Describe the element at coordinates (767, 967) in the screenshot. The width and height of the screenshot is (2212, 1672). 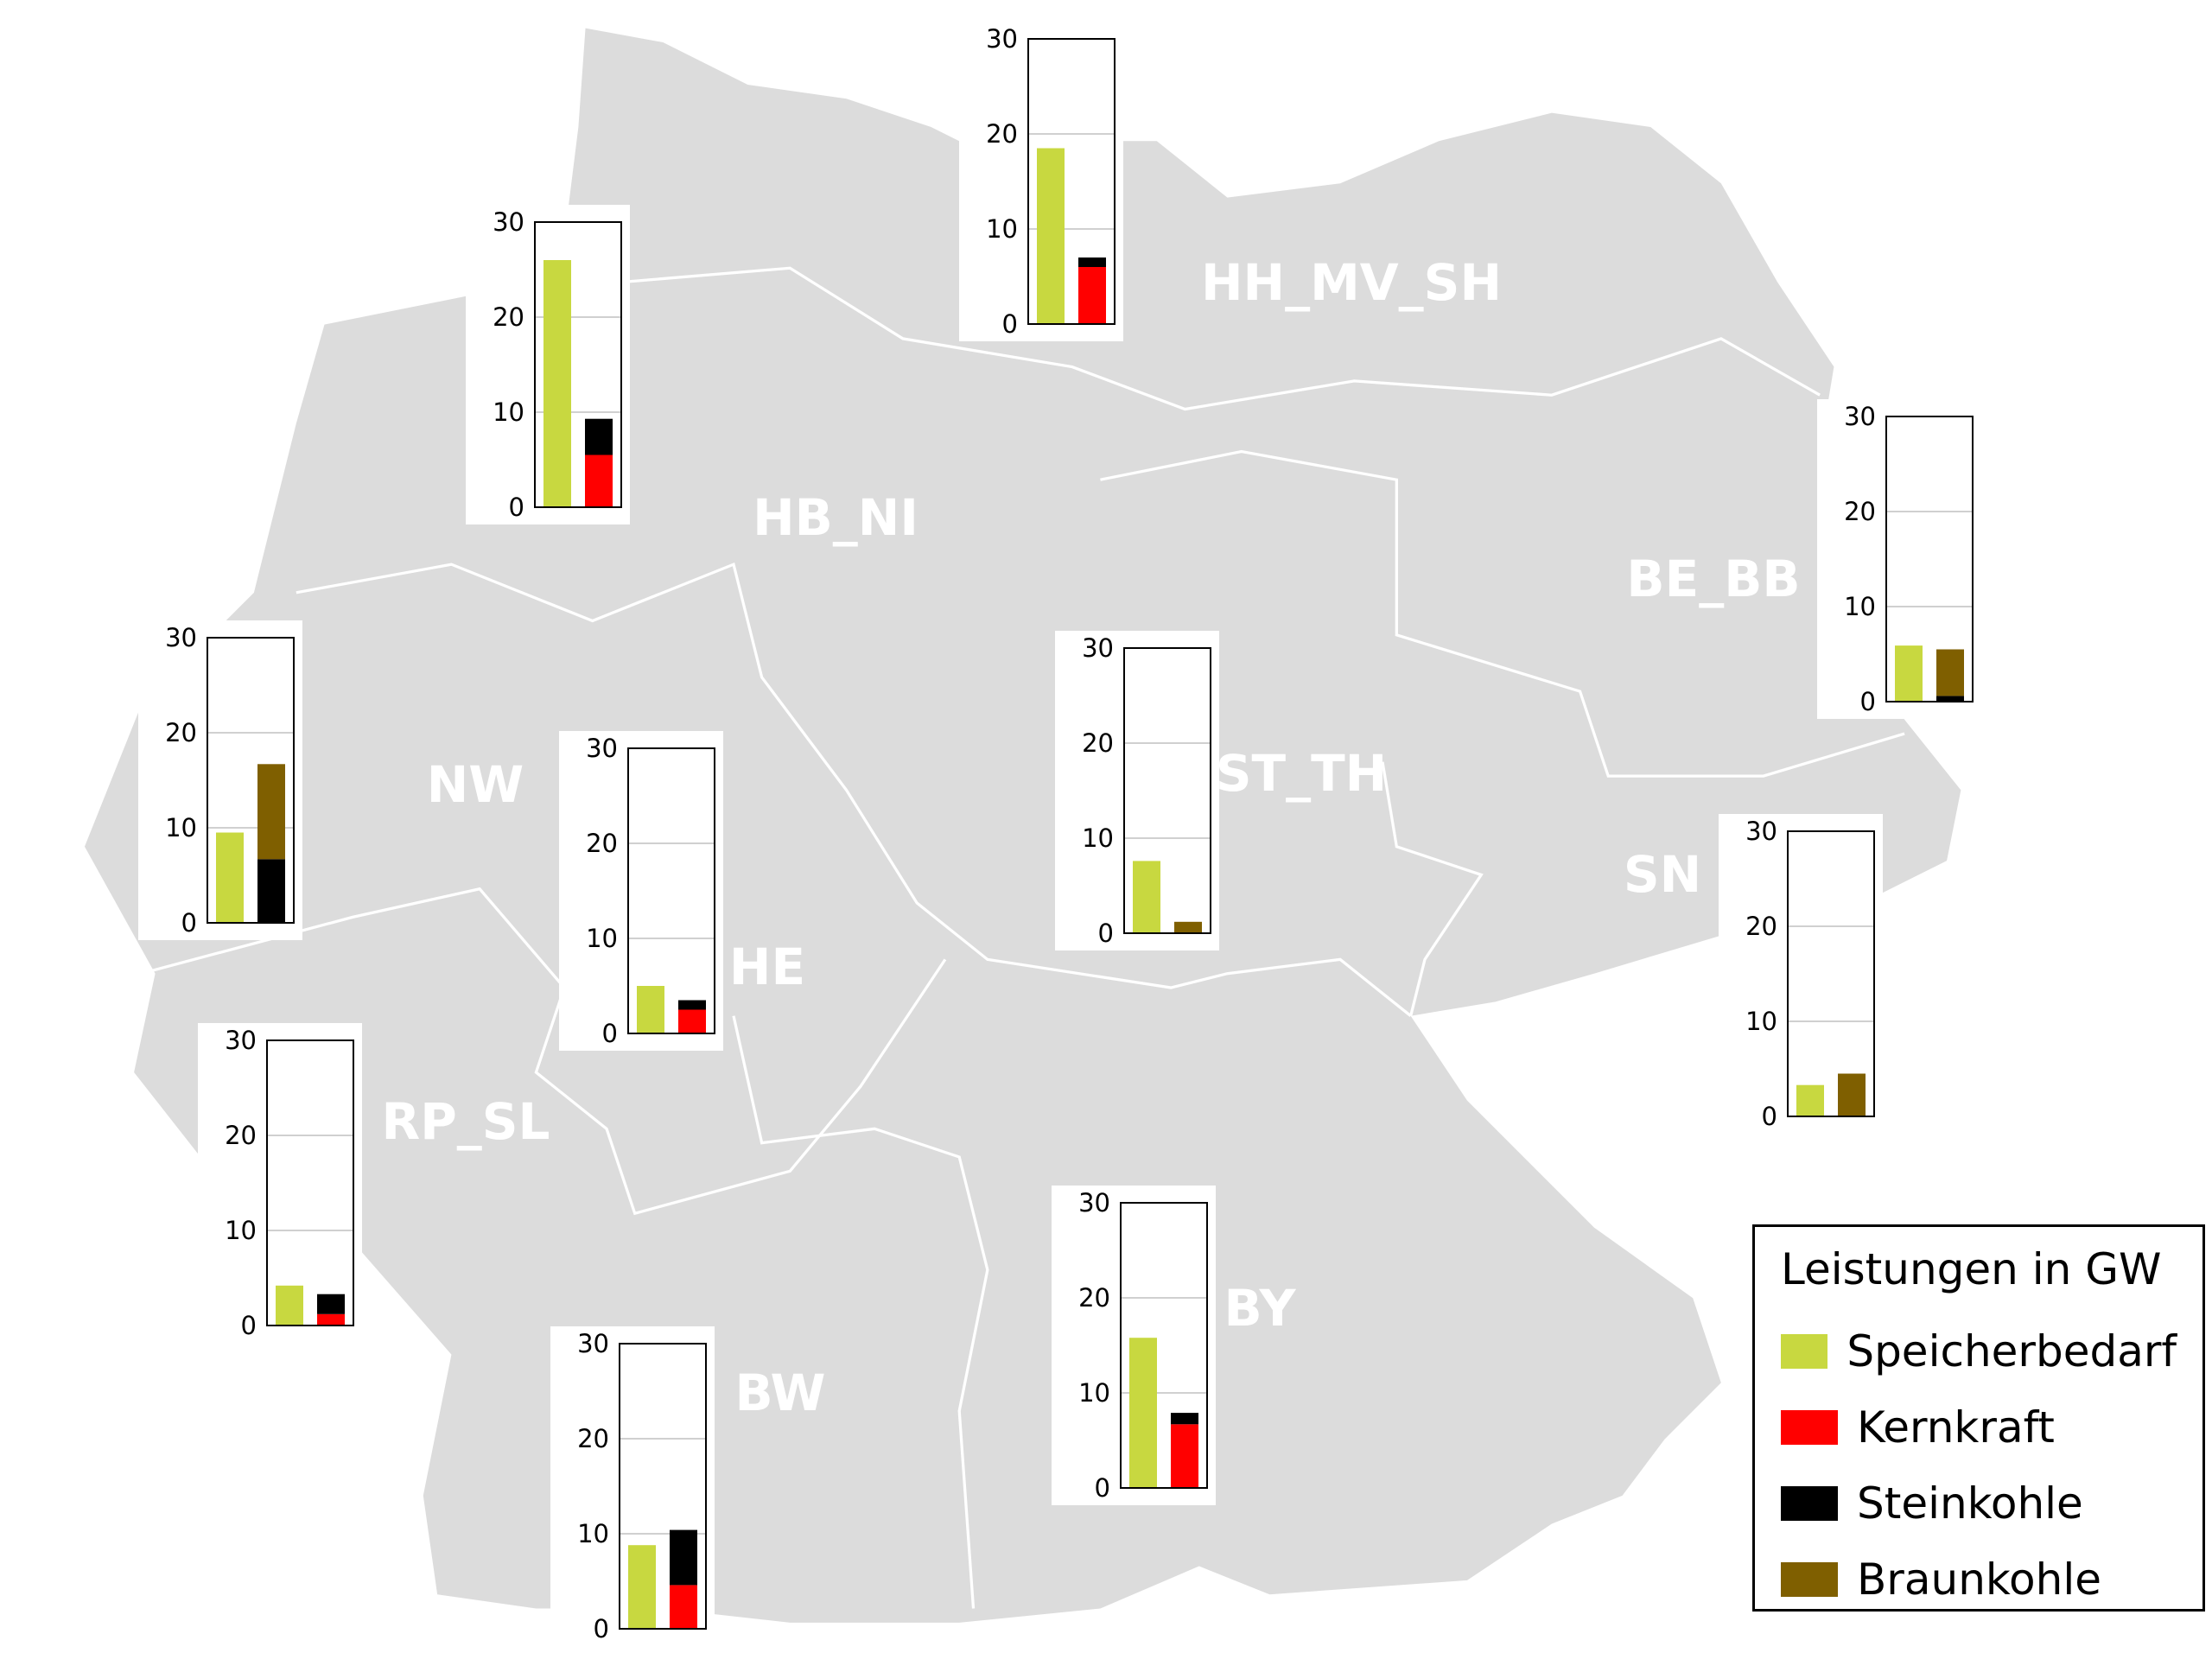
I see `region-label-he: HE` at that location.